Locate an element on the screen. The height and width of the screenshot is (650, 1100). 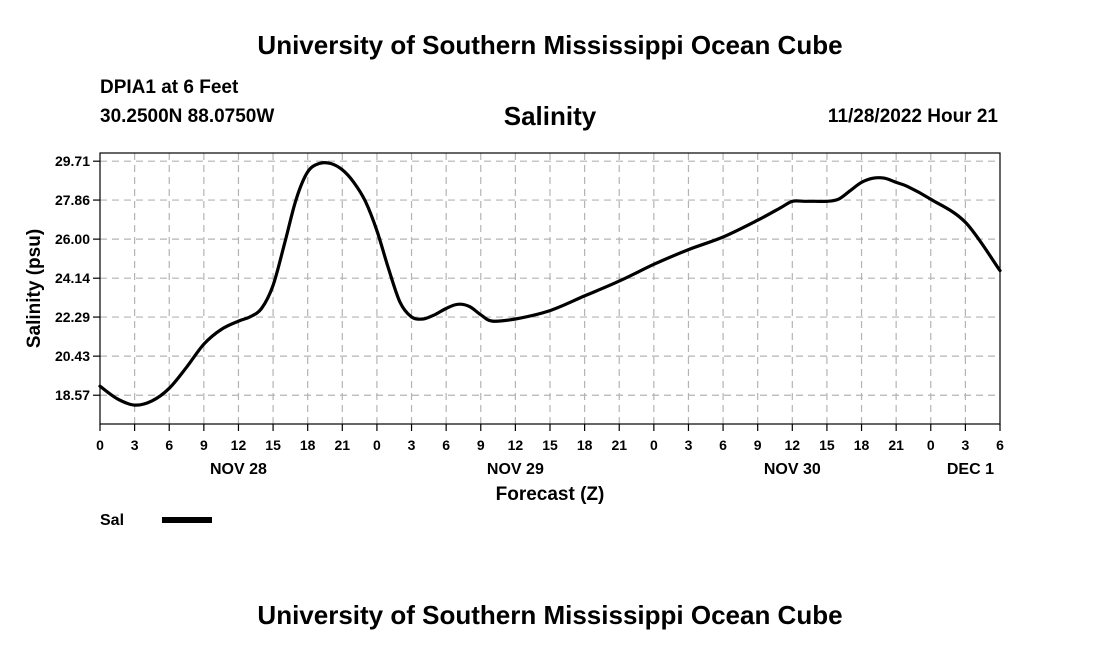
parameter-title: Salinity is located at coordinates (550, 116).